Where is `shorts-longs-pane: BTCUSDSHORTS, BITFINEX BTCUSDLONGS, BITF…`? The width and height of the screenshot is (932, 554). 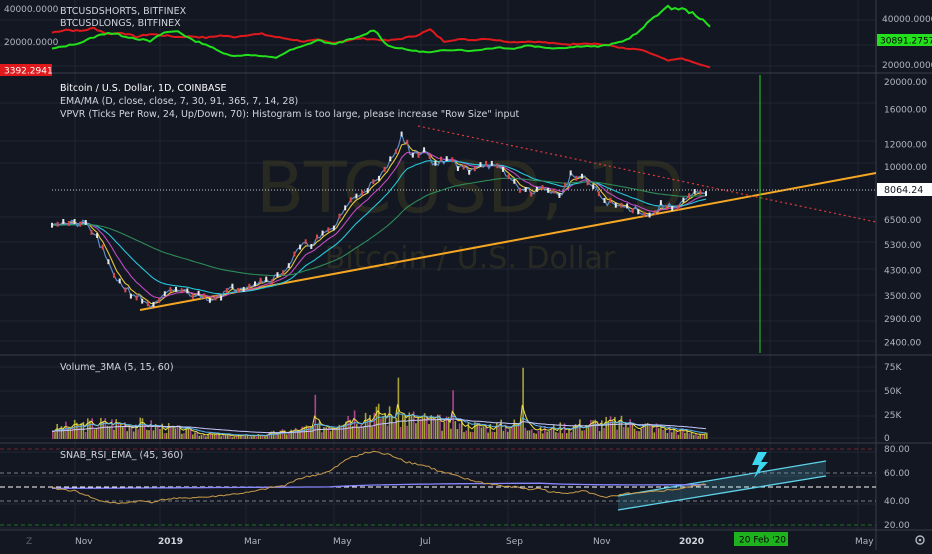
shorts-longs-pane: BTCUSDSHORTS, BITFINEX BTCUSDLONGS, BITF… is located at coordinates (466, 40).